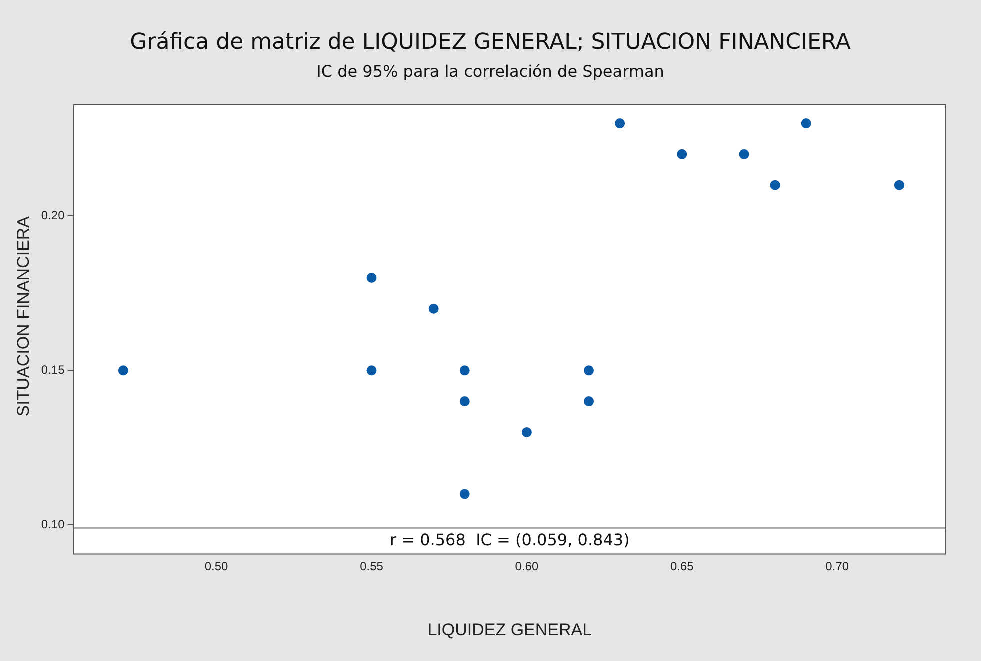 Image resolution: width=981 pixels, height=661 pixels. I want to click on chart-subtitle: IC de 95% para la correlación de Spearman, so click(491, 71).